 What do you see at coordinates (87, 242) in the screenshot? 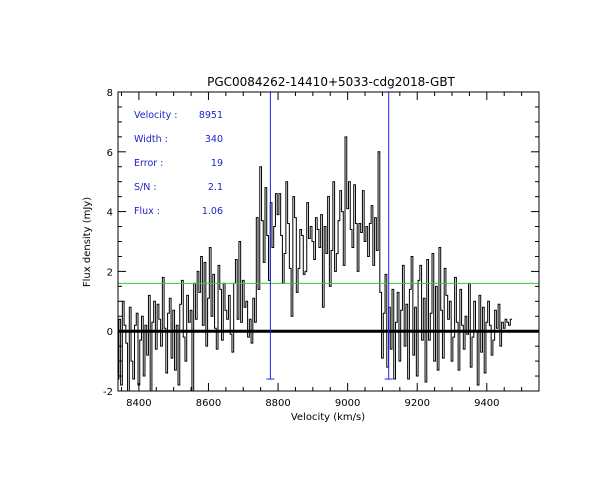
I see `y-axis-label: Flux density (mJy)` at bounding box center [87, 242].